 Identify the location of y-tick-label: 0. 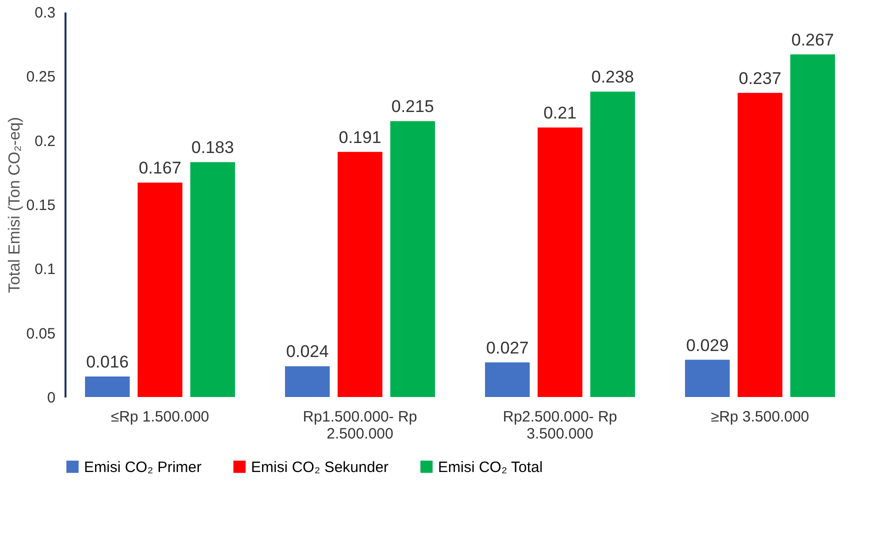
(51, 398).